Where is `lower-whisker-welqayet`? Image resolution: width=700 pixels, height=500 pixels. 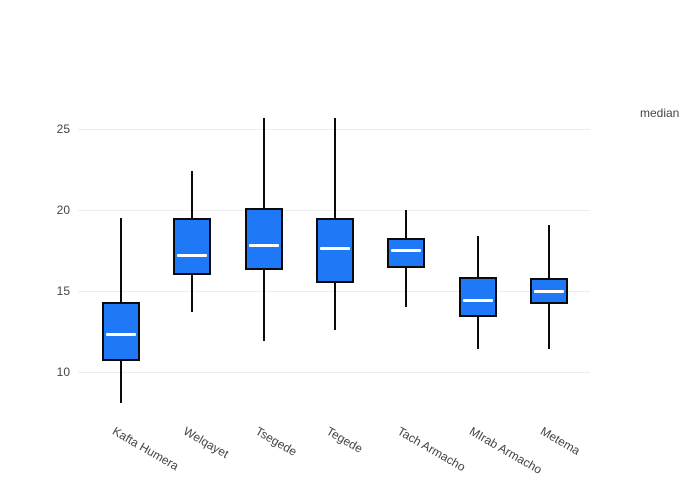
lower-whisker-welqayet is located at coordinates (192, 293).